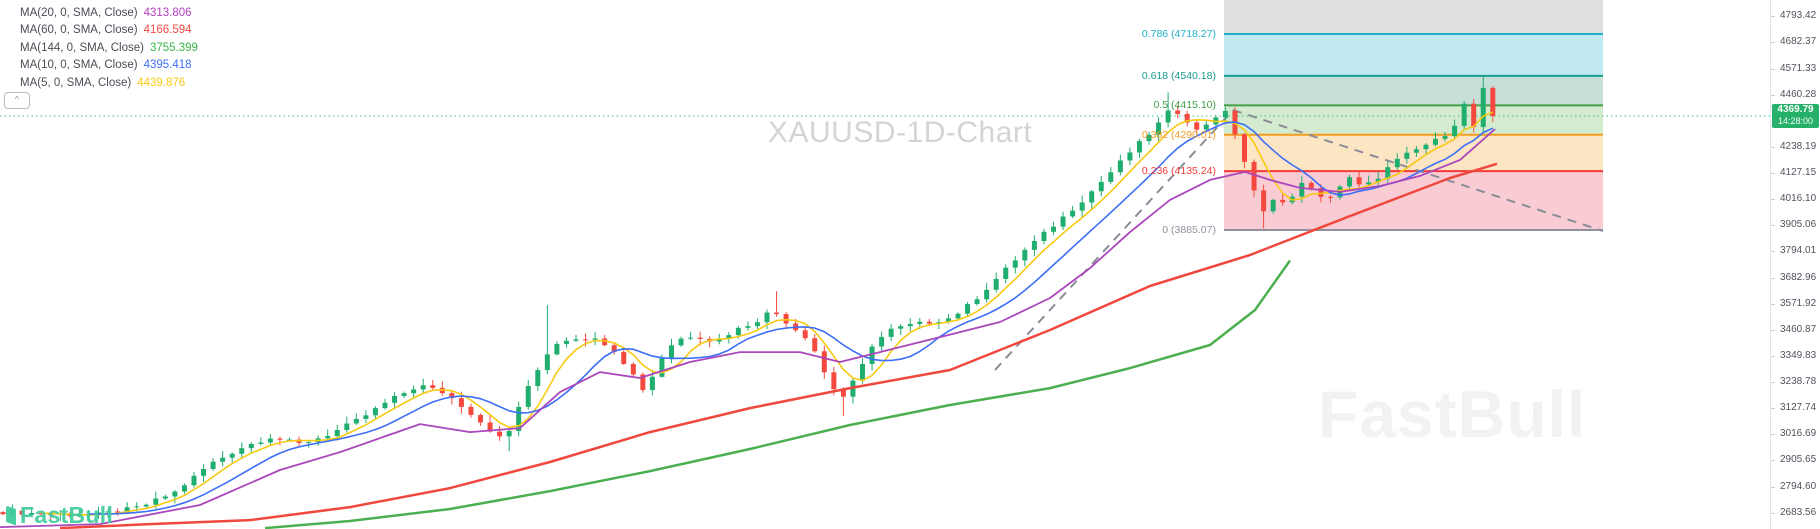 This screenshot has width=1820, height=529. What do you see at coordinates (900, 132) in the screenshot?
I see `chart-title-watermark: XAUUSD-1D-Chart` at bounding box center [900, 132].